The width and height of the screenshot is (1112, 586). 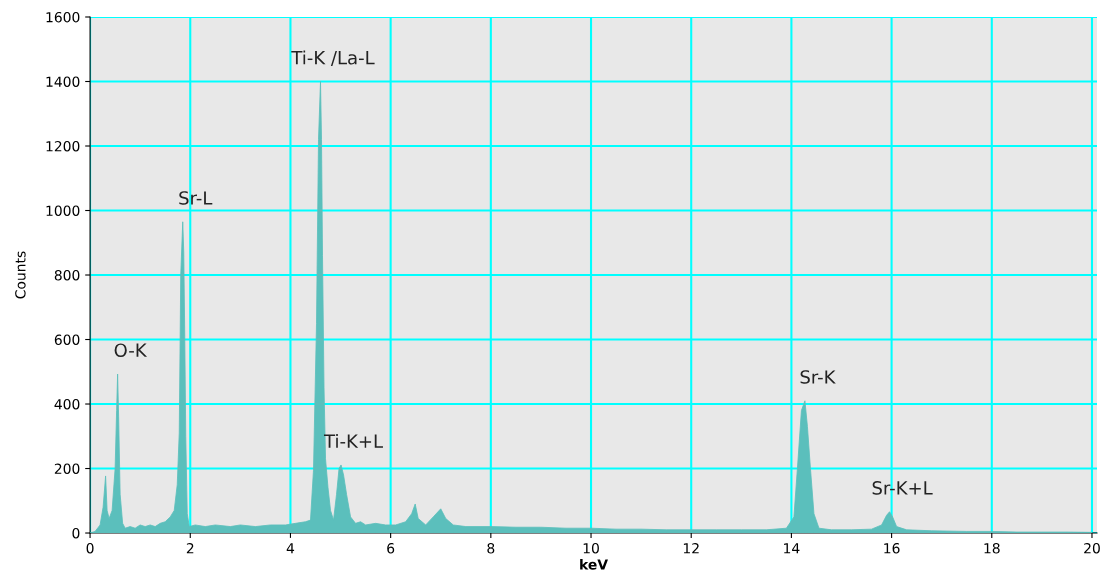 What do you see at coordinates (992, 548) in the screenshot?
I see `x-tick-label: 18` at bounding box center [992, 548].